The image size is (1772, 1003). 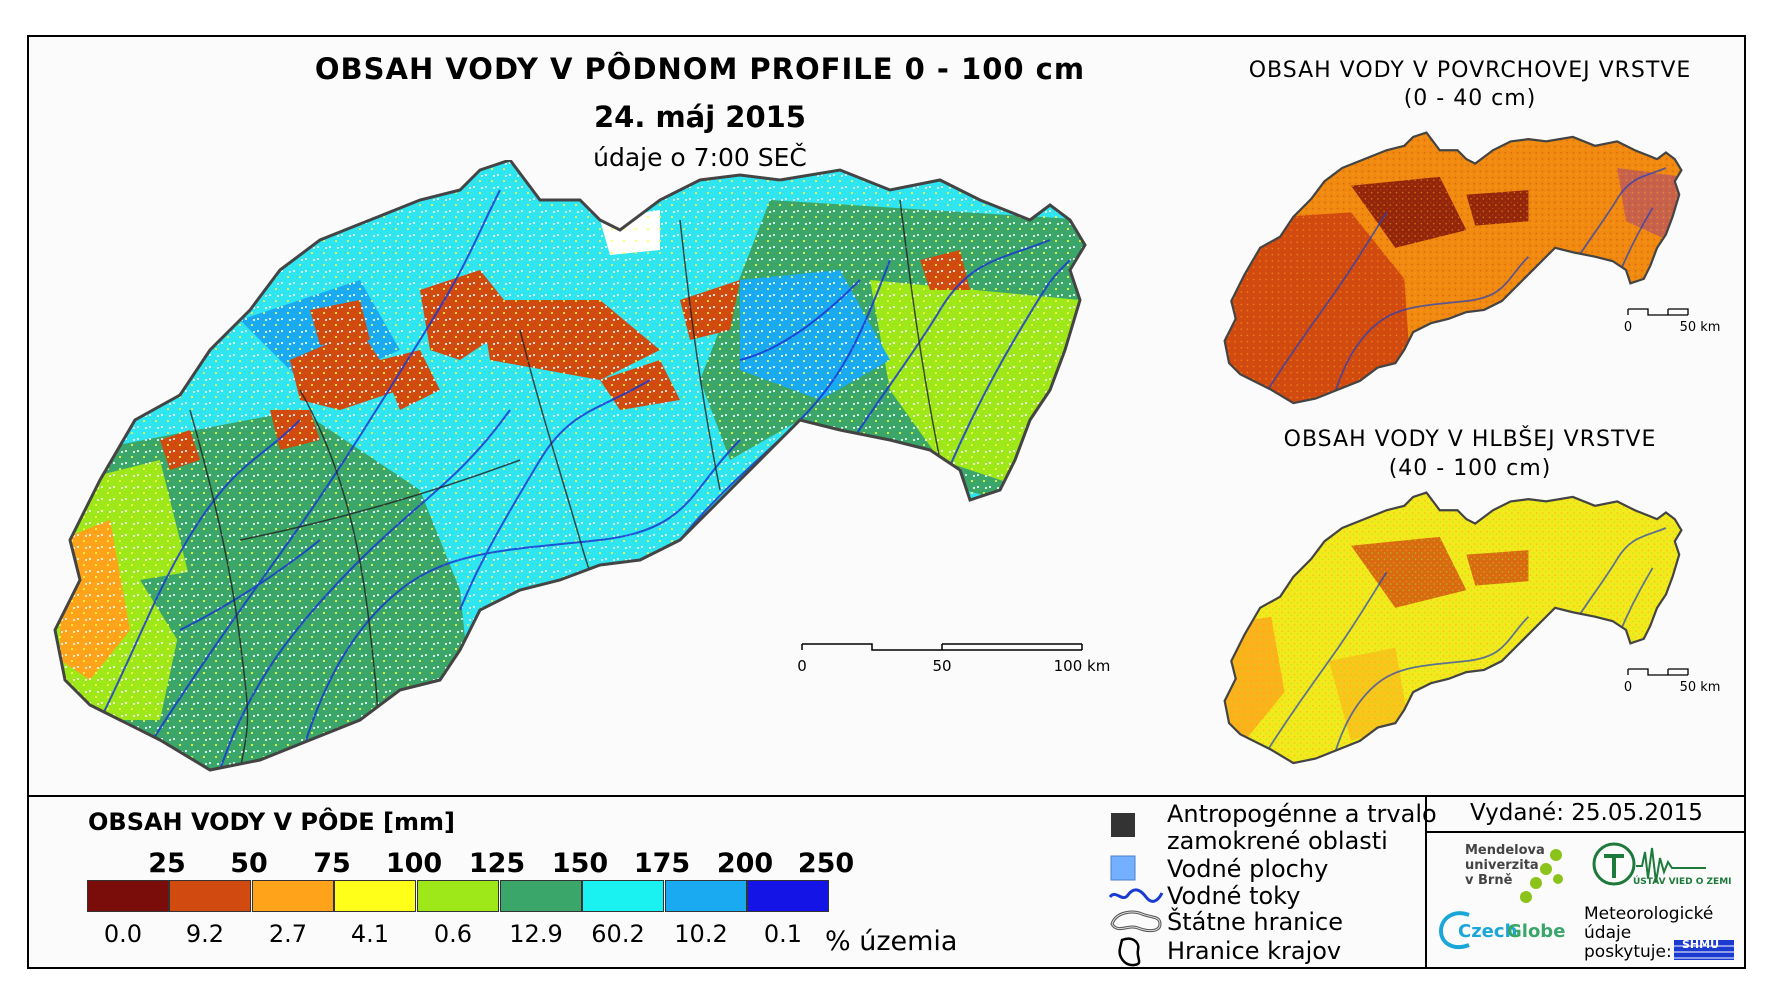 I want to click on percent-value: 0.6, so click(x=453, y=934).